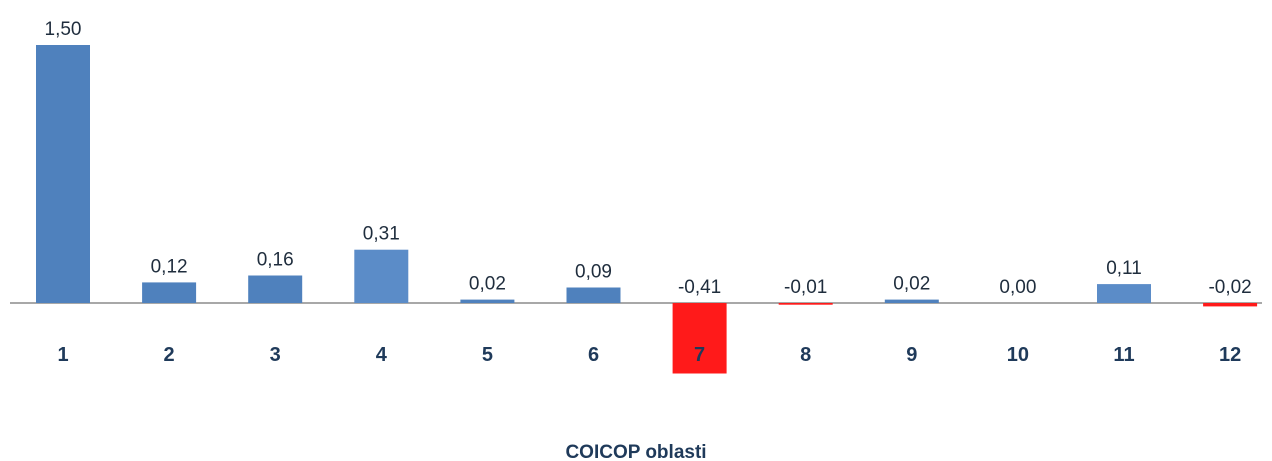 The height and width of the screenshot is (461, 1272). I want to click on category-label-3: 3, so click(275, 355).